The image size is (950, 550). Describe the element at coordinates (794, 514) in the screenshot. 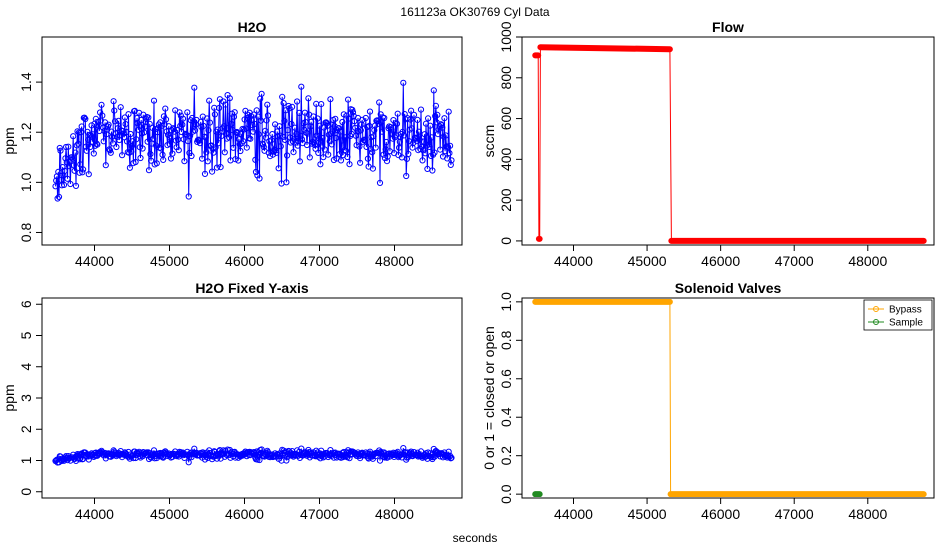

I see `x-tick-label: 47000` at that location.